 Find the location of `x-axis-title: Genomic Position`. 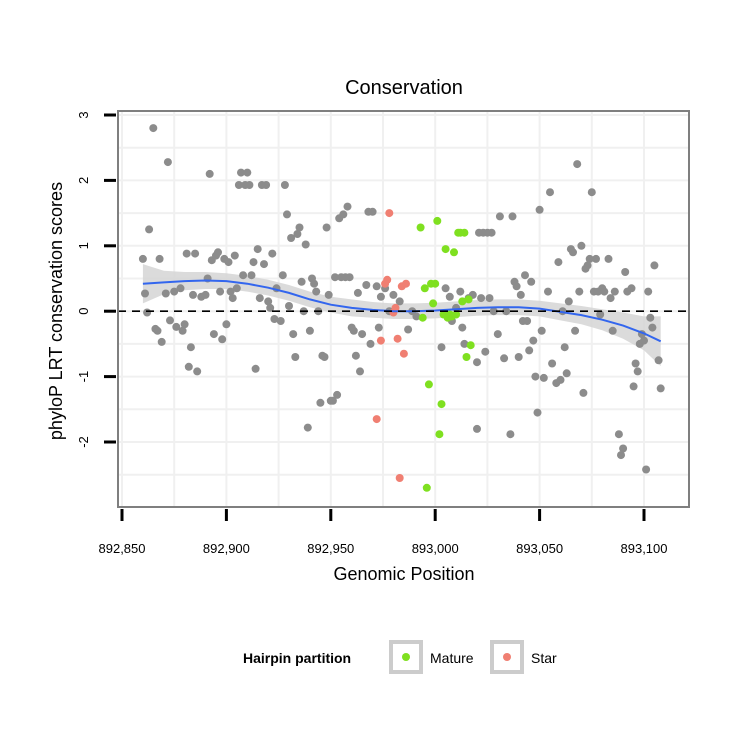

x-axis-title: Genomic Position is located at coordinates (403, 574).